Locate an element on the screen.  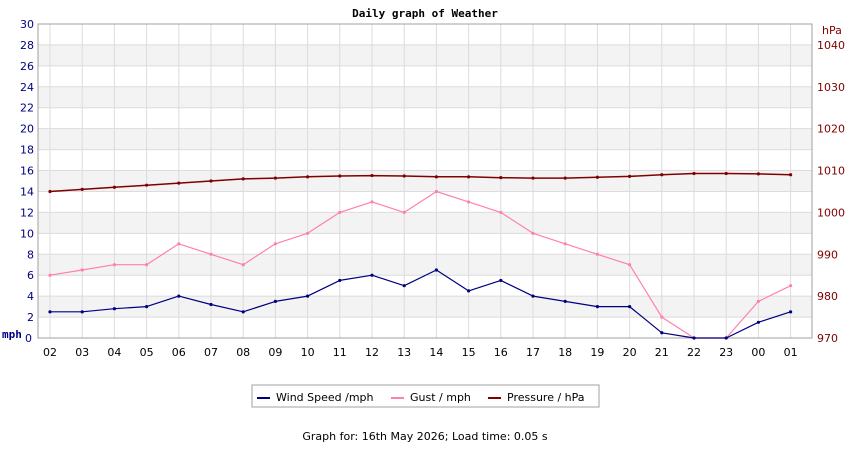
right-tick-label: 970 is located at coordinates (827, 338).